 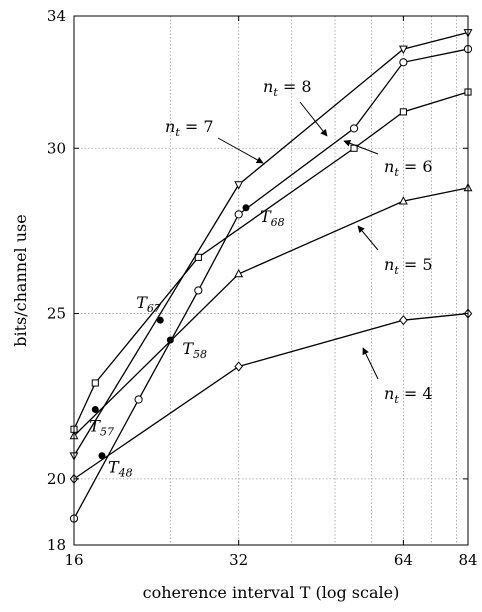 I want to click on y-axis-label: bits/channel use, so click(x=20, y=280).